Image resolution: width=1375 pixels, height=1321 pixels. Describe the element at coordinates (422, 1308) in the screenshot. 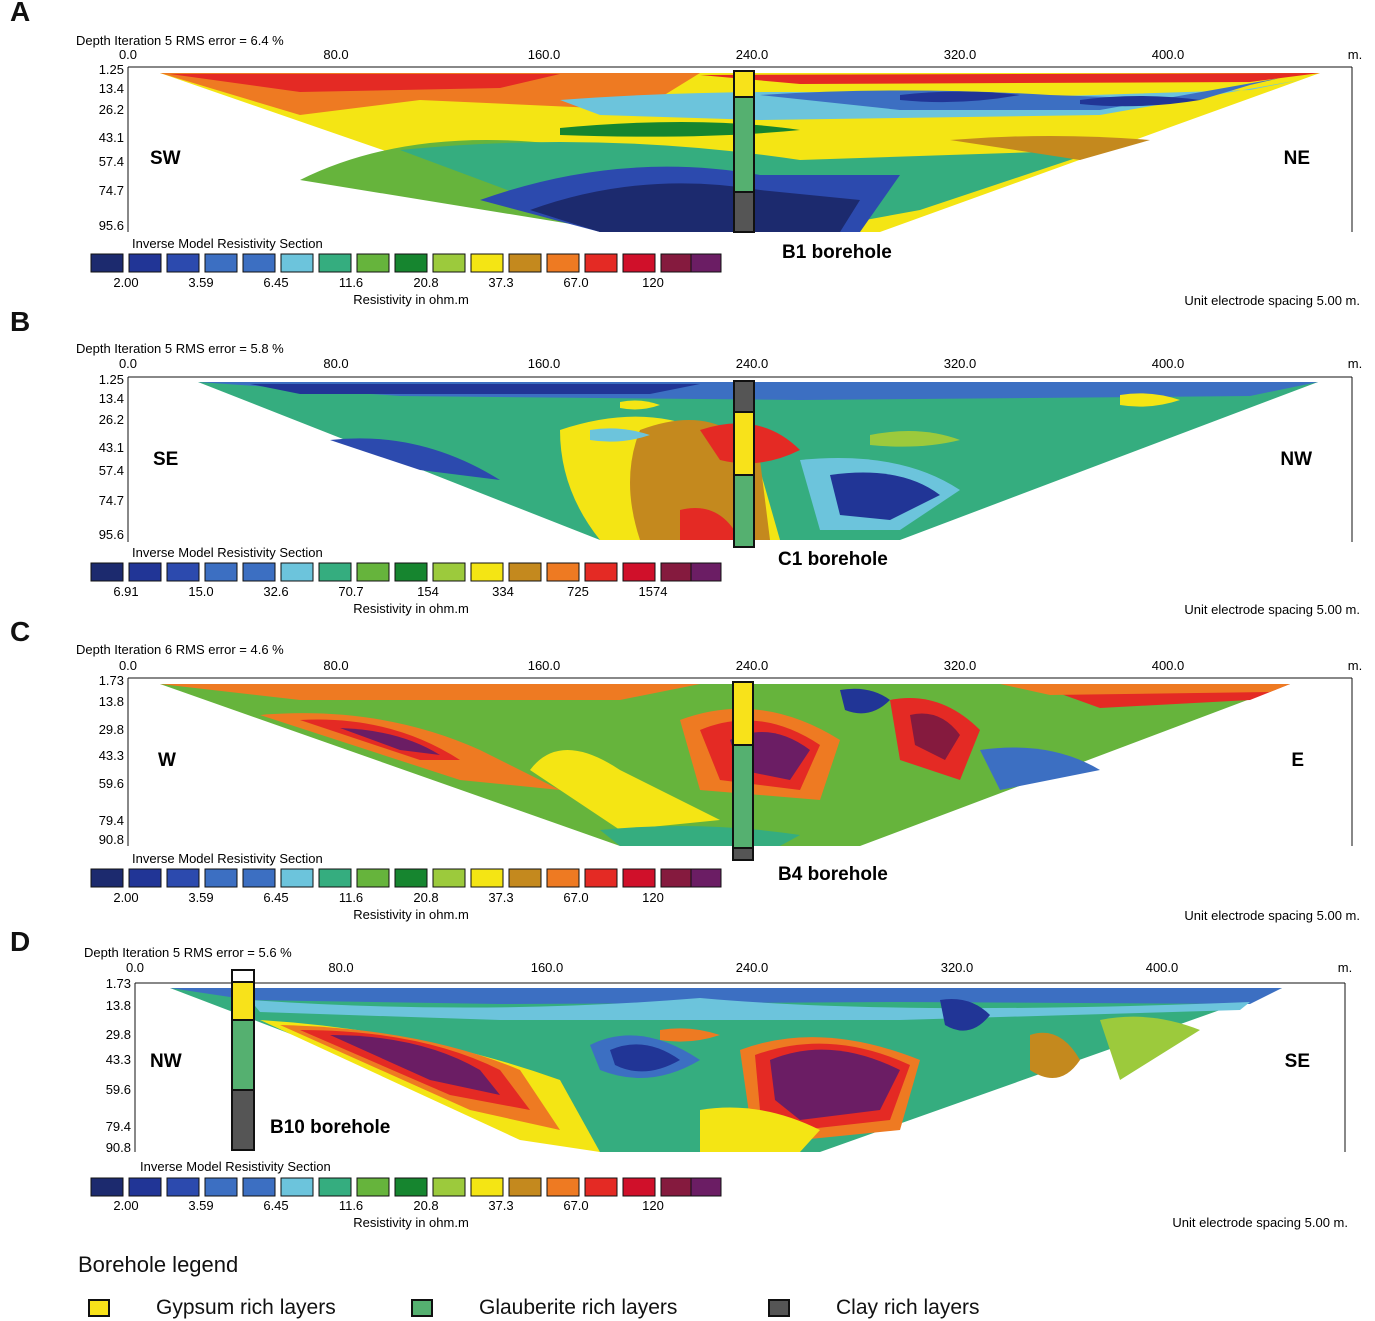

I see `glauberite-swatch` at that location.